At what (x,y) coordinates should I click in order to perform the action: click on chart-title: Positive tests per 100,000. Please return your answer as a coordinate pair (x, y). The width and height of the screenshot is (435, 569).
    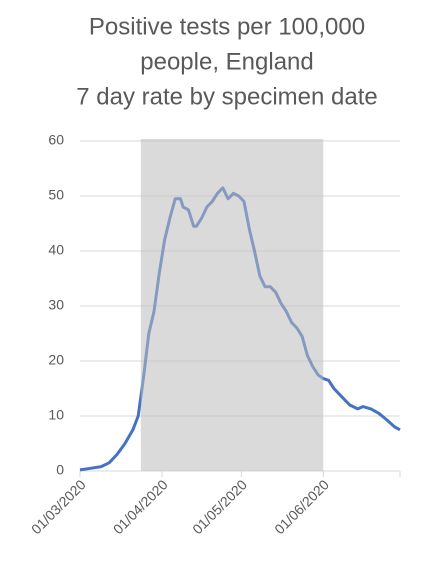
    Looking at the image, I should click on (227, 26).